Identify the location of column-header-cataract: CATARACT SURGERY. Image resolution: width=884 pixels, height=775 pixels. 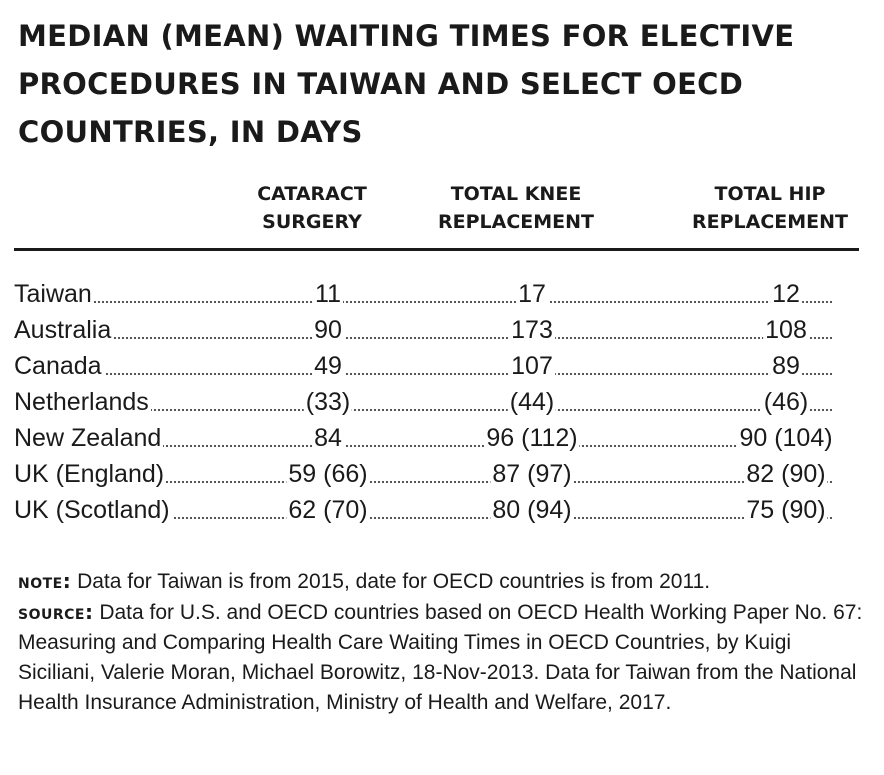
(312, 208).